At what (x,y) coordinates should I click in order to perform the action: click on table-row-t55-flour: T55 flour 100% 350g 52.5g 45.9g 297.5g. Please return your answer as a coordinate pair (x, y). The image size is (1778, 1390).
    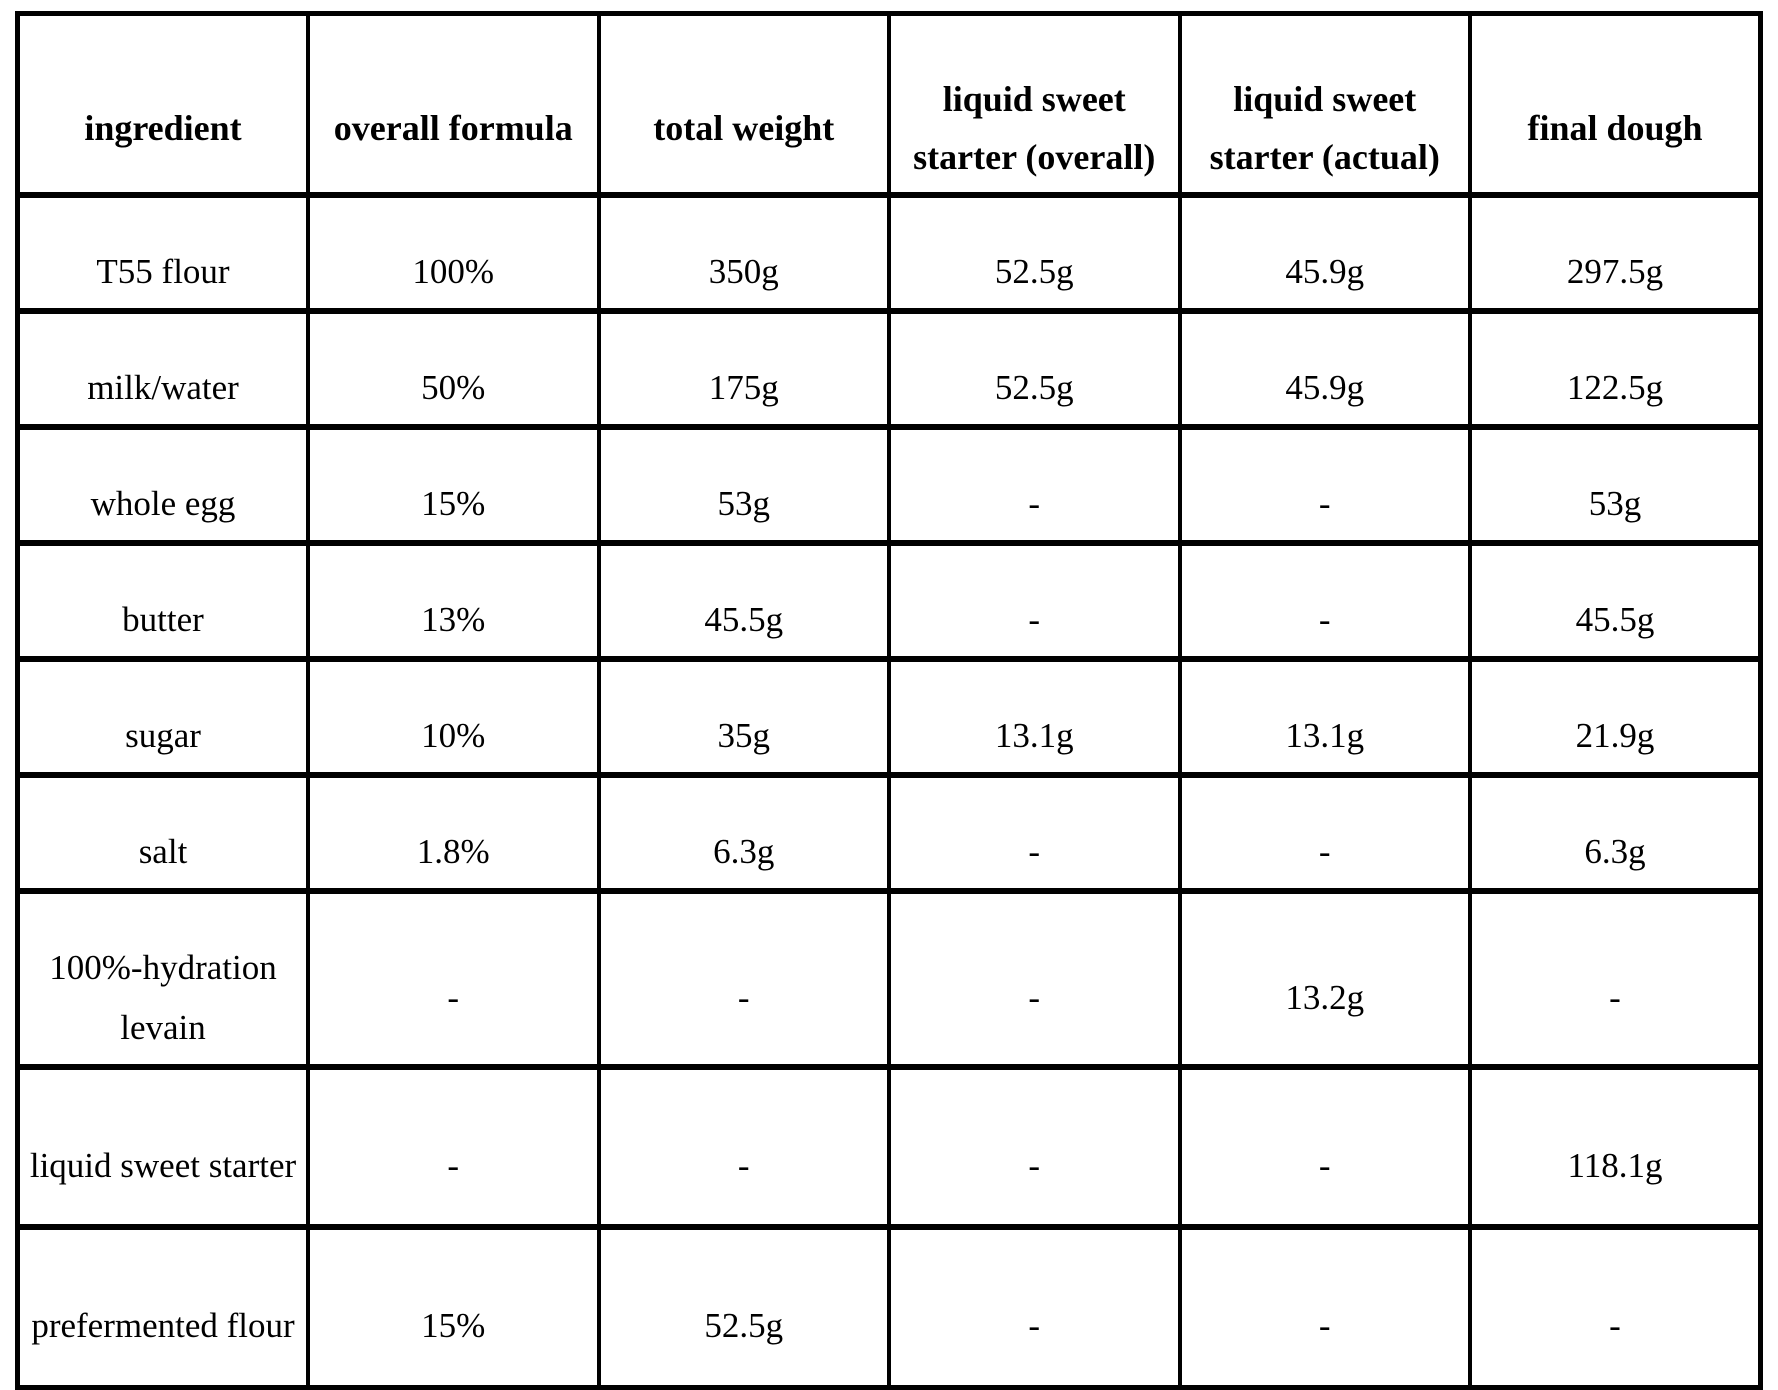
    Looking at the image, I should click on (889, 253).